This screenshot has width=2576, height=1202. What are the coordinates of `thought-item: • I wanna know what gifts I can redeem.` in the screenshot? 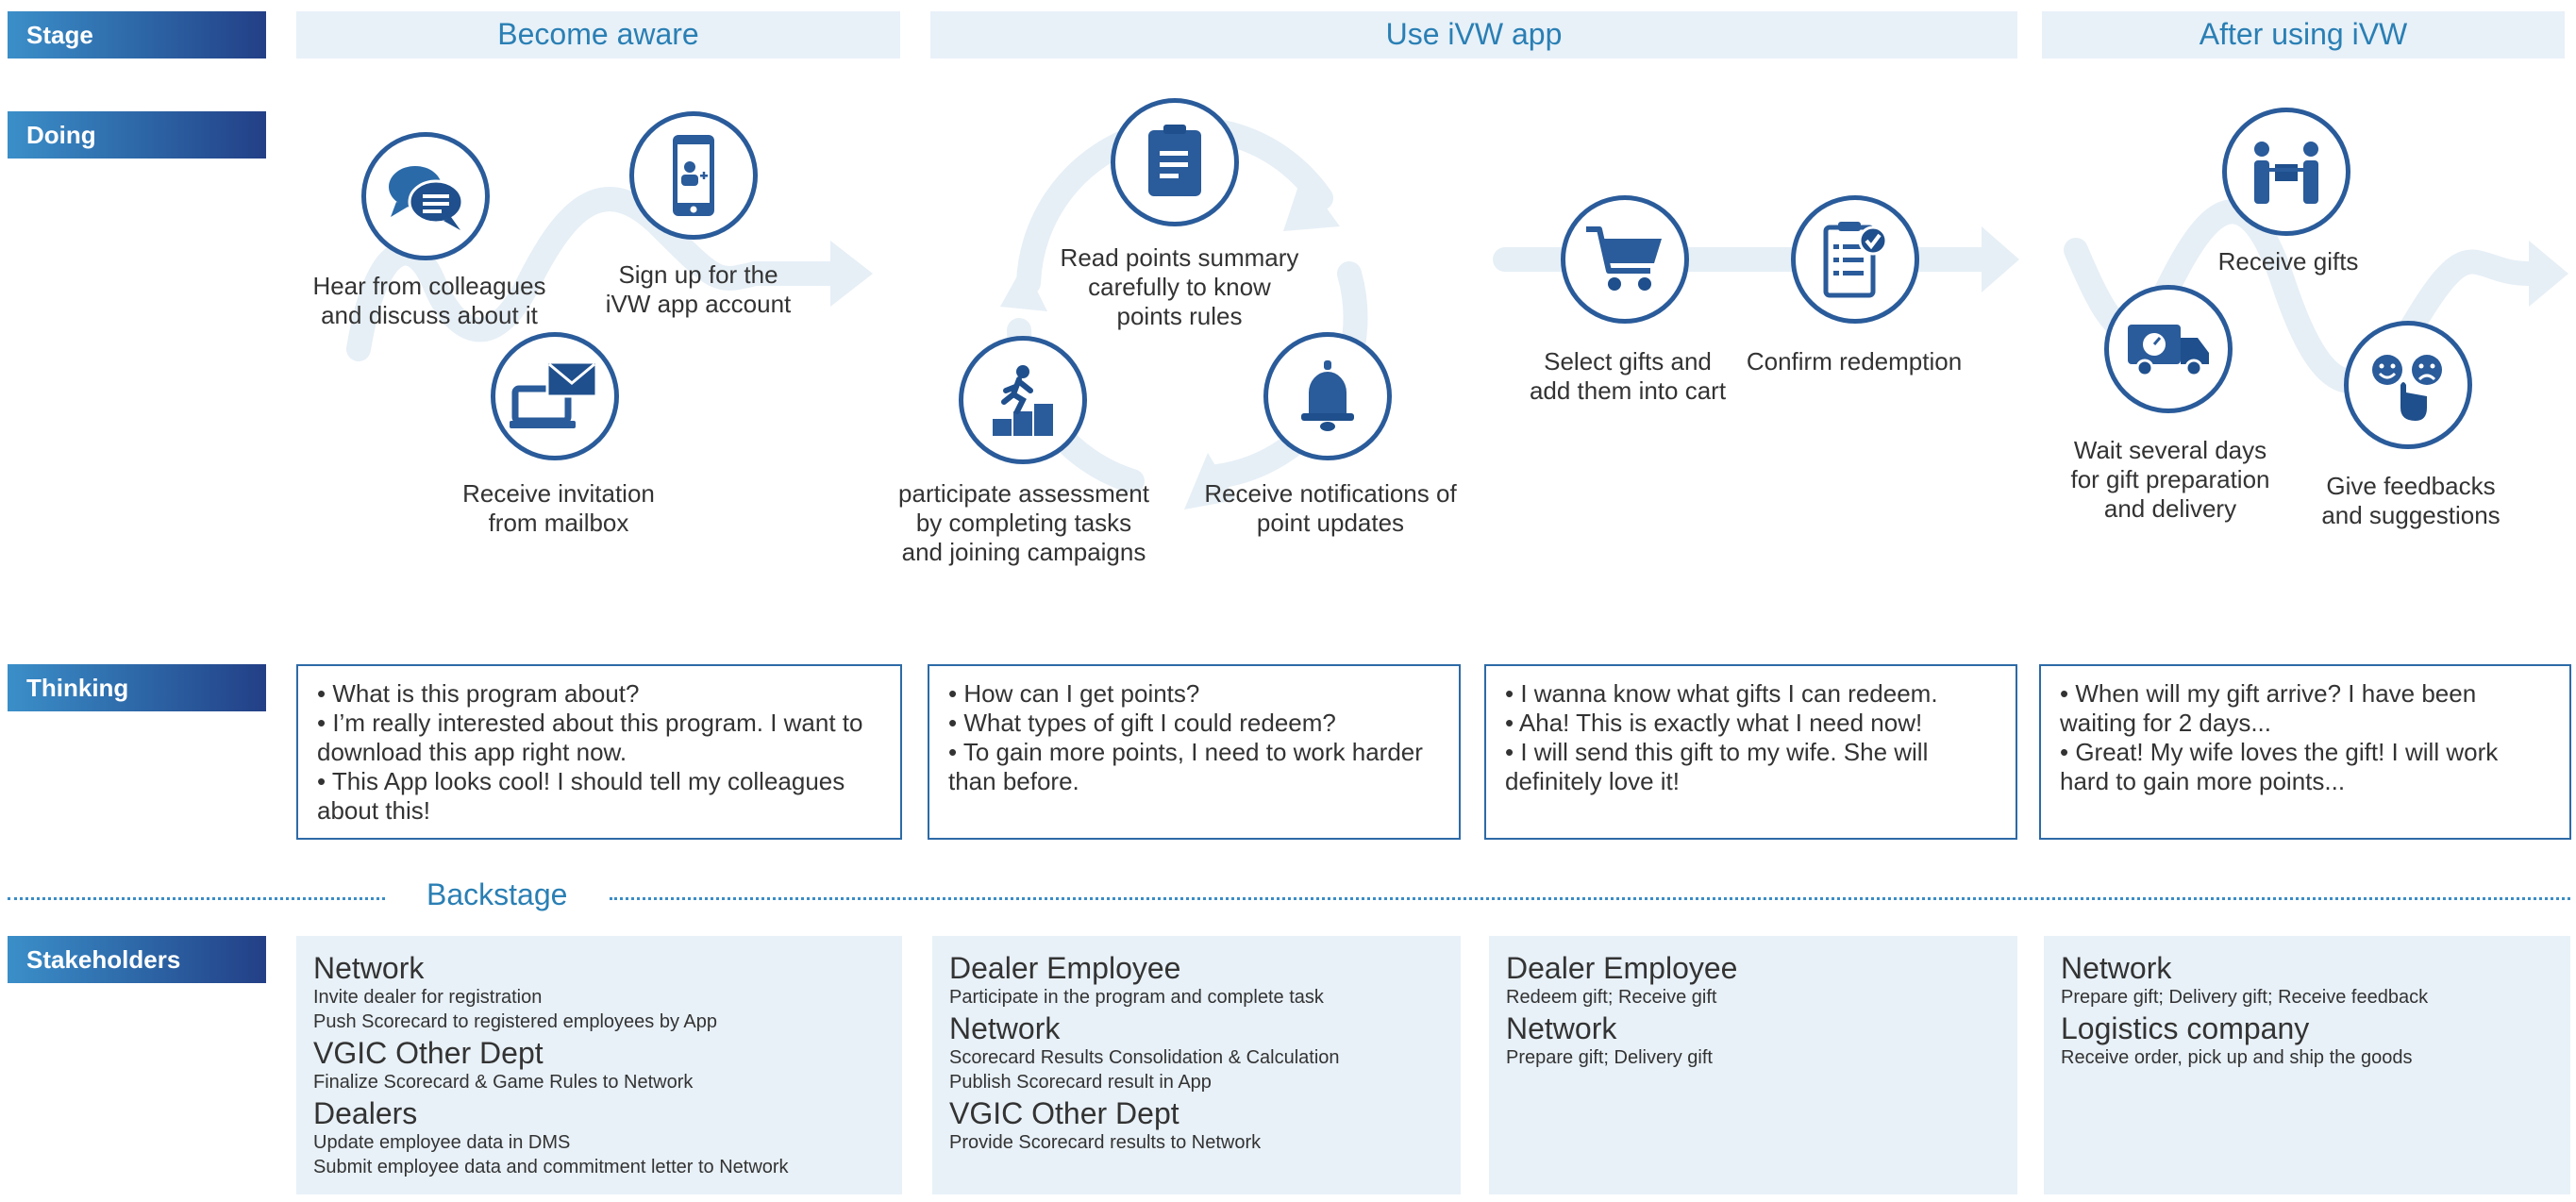 It's located at (1721, 693).